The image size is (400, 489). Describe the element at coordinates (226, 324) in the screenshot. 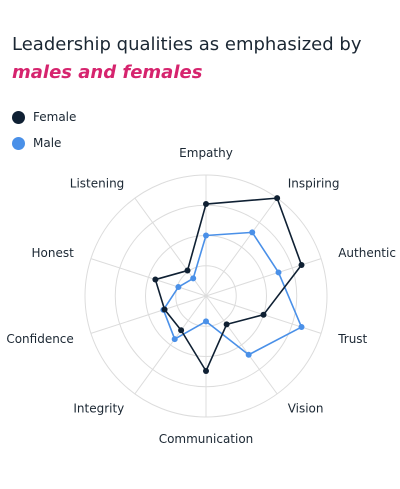

I see `data-point-female-vision` at that location.